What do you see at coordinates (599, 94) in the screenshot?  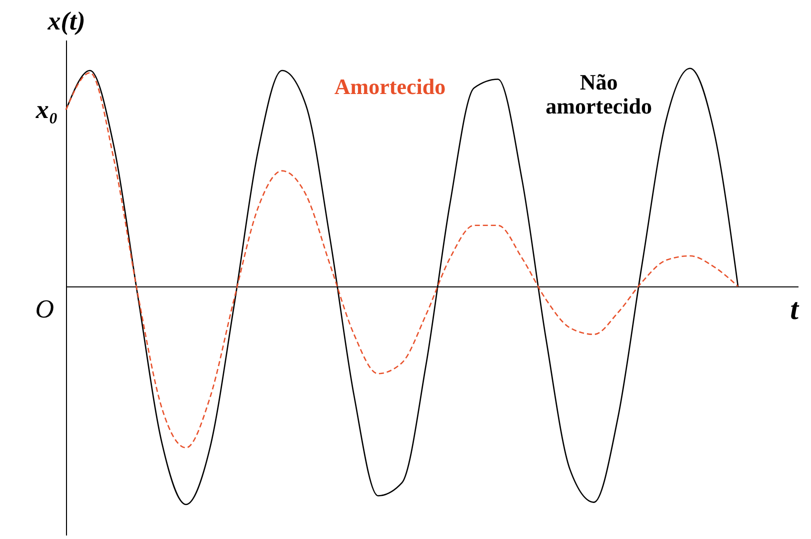 I see `series-label: Não amortecido` at bounding box center [599, 94].